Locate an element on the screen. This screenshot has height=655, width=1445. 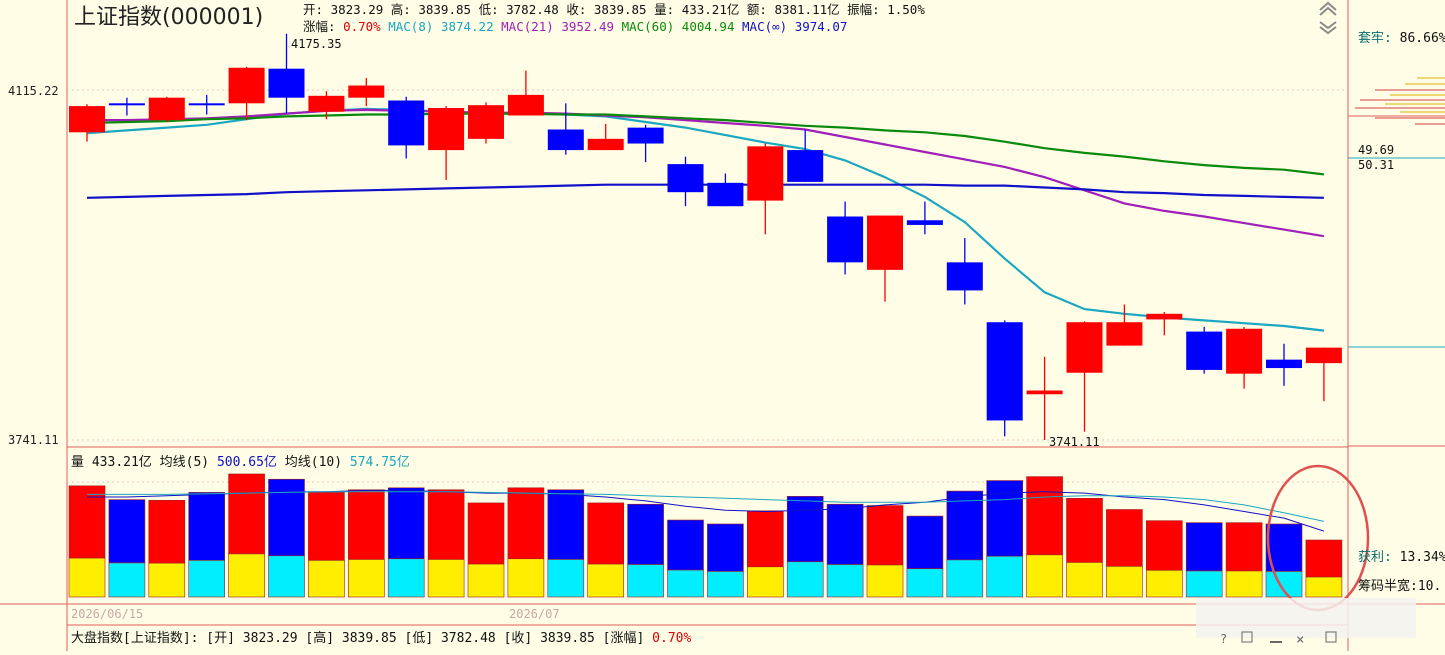
chip-ratio-bottom: 50.31 is located at coordinates (1376, 165).